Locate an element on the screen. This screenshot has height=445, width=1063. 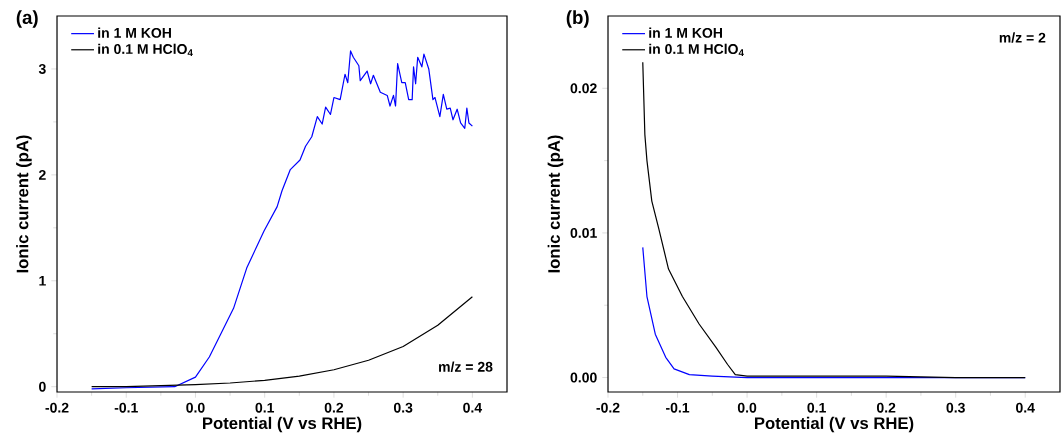
y-tick-label: 1 is located at coordinates (42, 280).